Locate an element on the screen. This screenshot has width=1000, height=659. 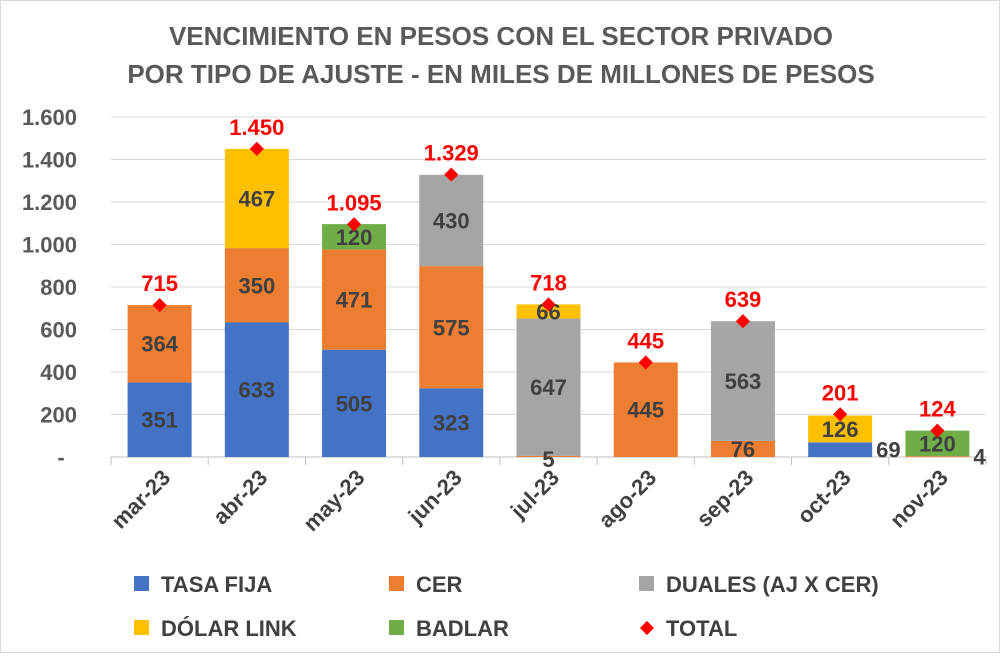
bar-data-label: 563 is located at coordinates (743, 381).